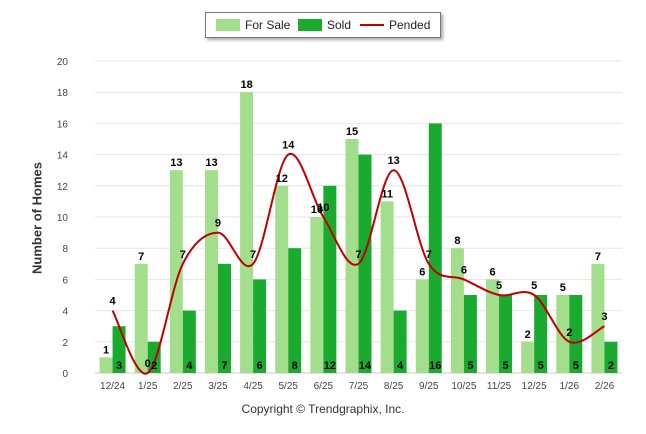 The width and height of the screenshot is (646, 434). I want to click on legend-swatch-sold, so click(310, 25).